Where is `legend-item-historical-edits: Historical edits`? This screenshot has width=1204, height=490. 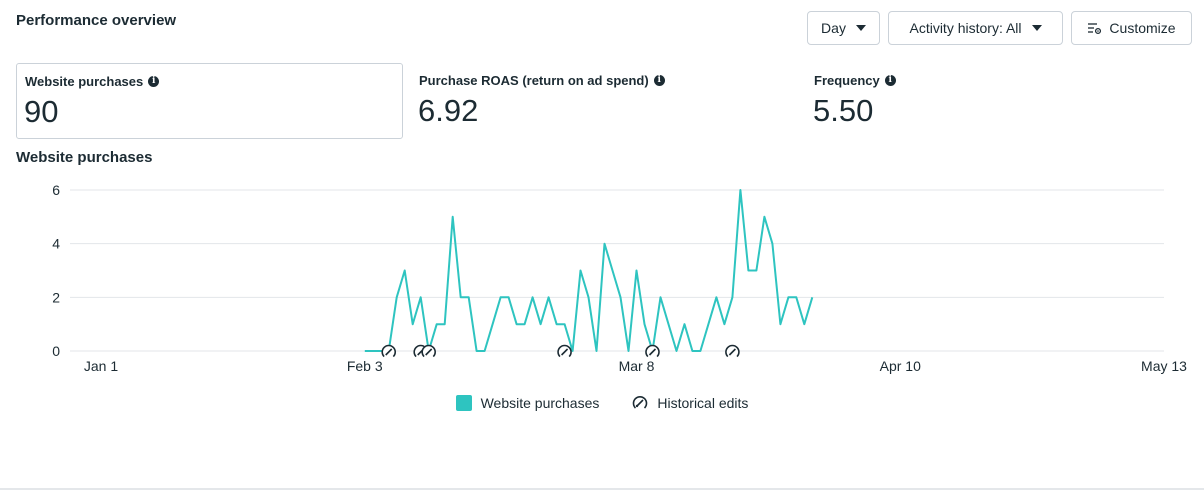
legend-item-historical-edits: Historical edits is located at coordinates (689, 403).